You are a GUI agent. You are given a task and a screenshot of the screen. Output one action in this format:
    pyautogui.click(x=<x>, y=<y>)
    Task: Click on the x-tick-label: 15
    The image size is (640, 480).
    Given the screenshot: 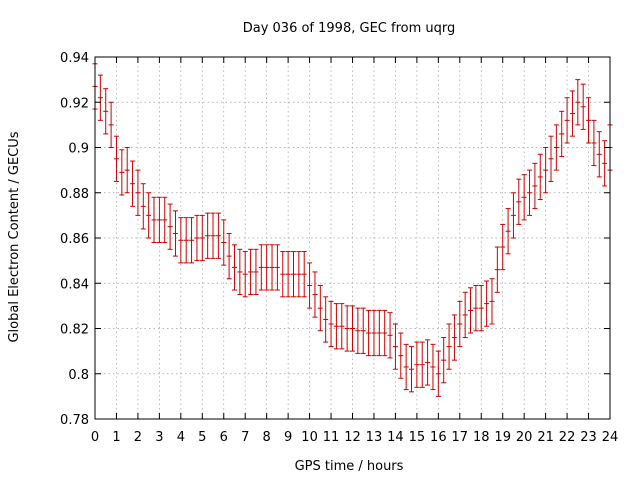 What is the action you would take?
    pyautogui.click(x=417, y=437)
    